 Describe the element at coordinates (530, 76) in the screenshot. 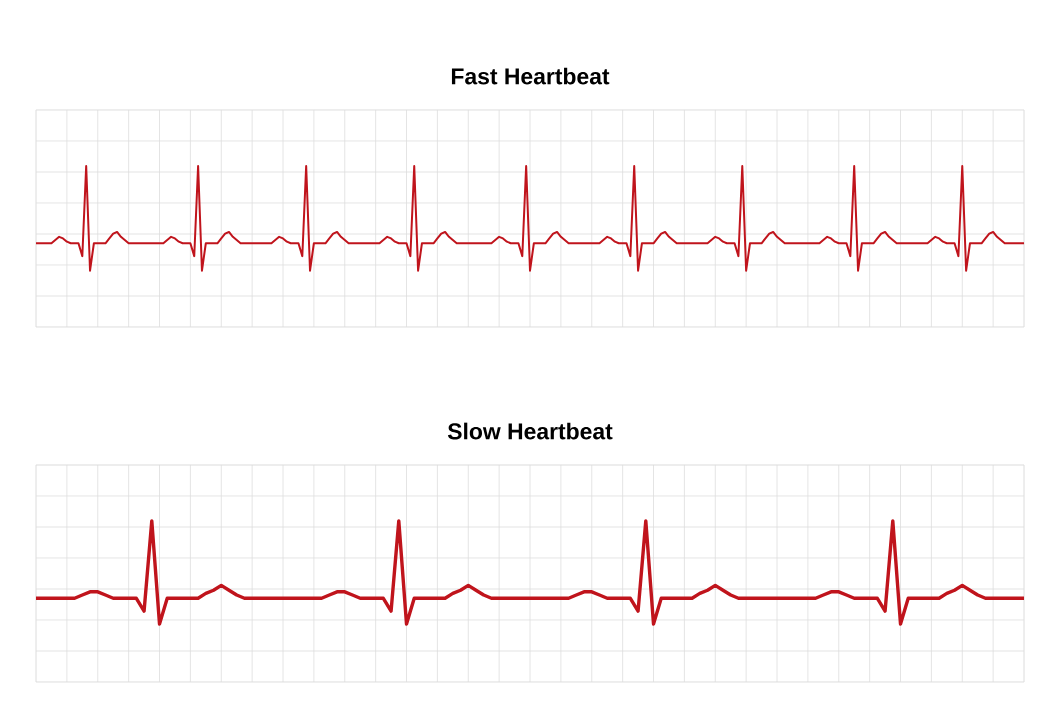

I see `chart-title: Fast Heartbeat` at that location.